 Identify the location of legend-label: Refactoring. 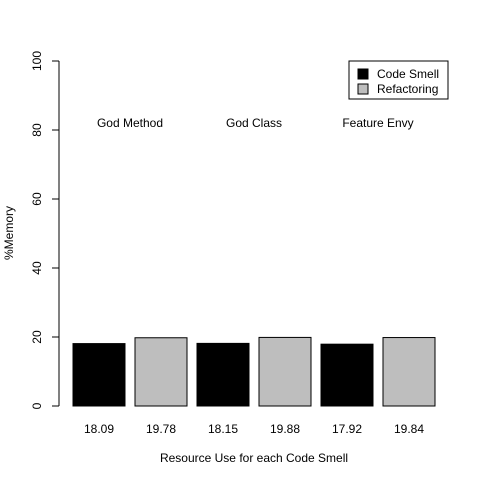
(407, 89).